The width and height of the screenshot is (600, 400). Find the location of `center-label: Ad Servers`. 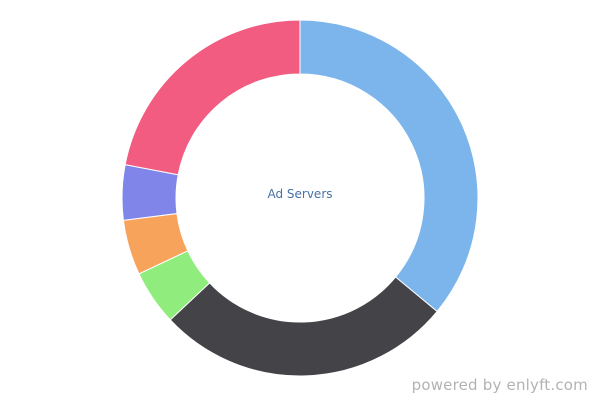

center-label: Ad Servers is located at coordinates (299, 194).